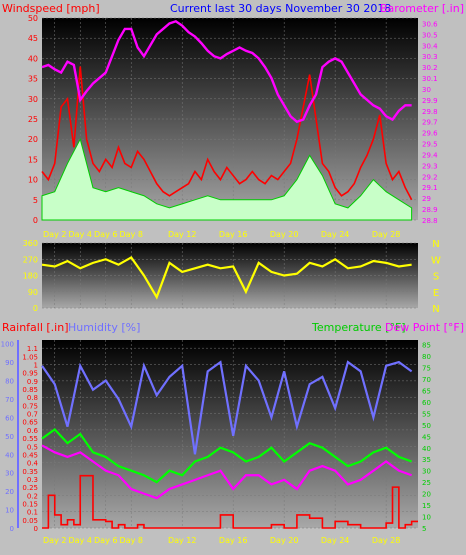 This screenshot has width=466, height=555. What do you see at coordinates (9, 437) in the screenshot?
I see `chart3-humidity-tick-label-5: 50` at bounding box center [9, 437].